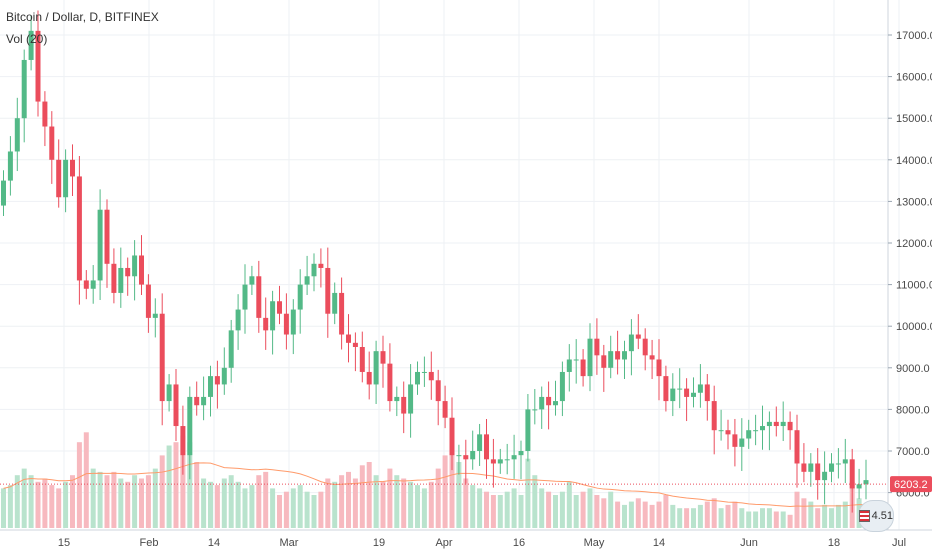 The image size is (932, 550). Describe the element at coordinates (27, 39) in the screenshot. I see `volume-indicator-label: Vol (20)` at that location.